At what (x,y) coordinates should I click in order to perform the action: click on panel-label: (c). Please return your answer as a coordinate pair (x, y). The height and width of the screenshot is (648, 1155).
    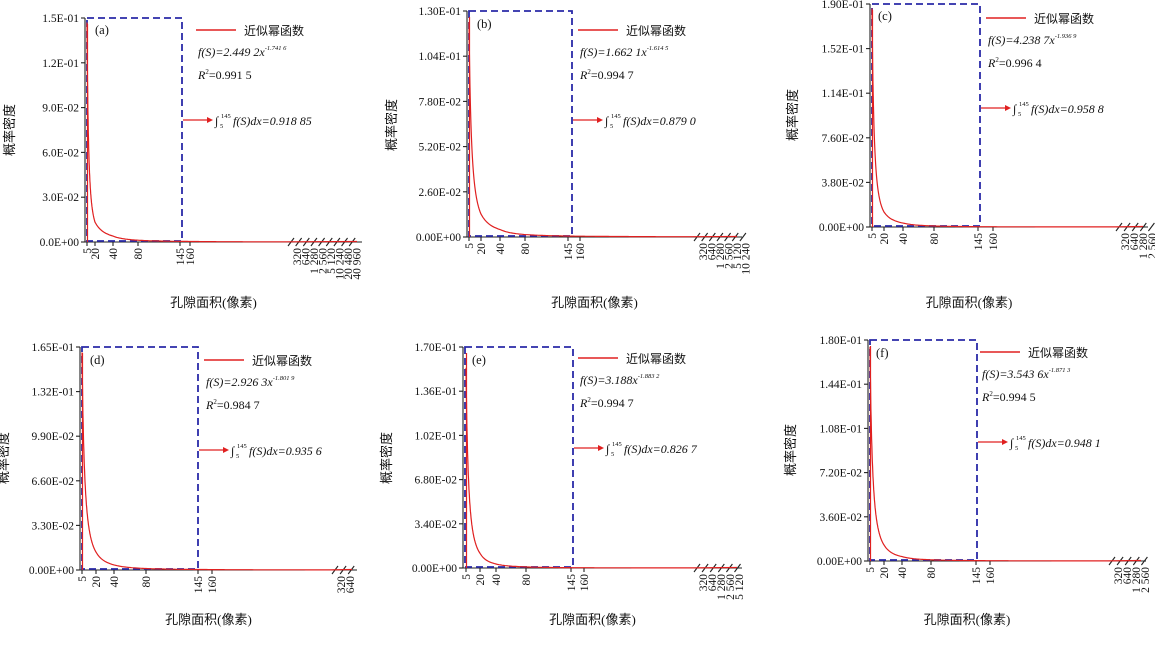
    Looking at the image, I should click on (885, 16).